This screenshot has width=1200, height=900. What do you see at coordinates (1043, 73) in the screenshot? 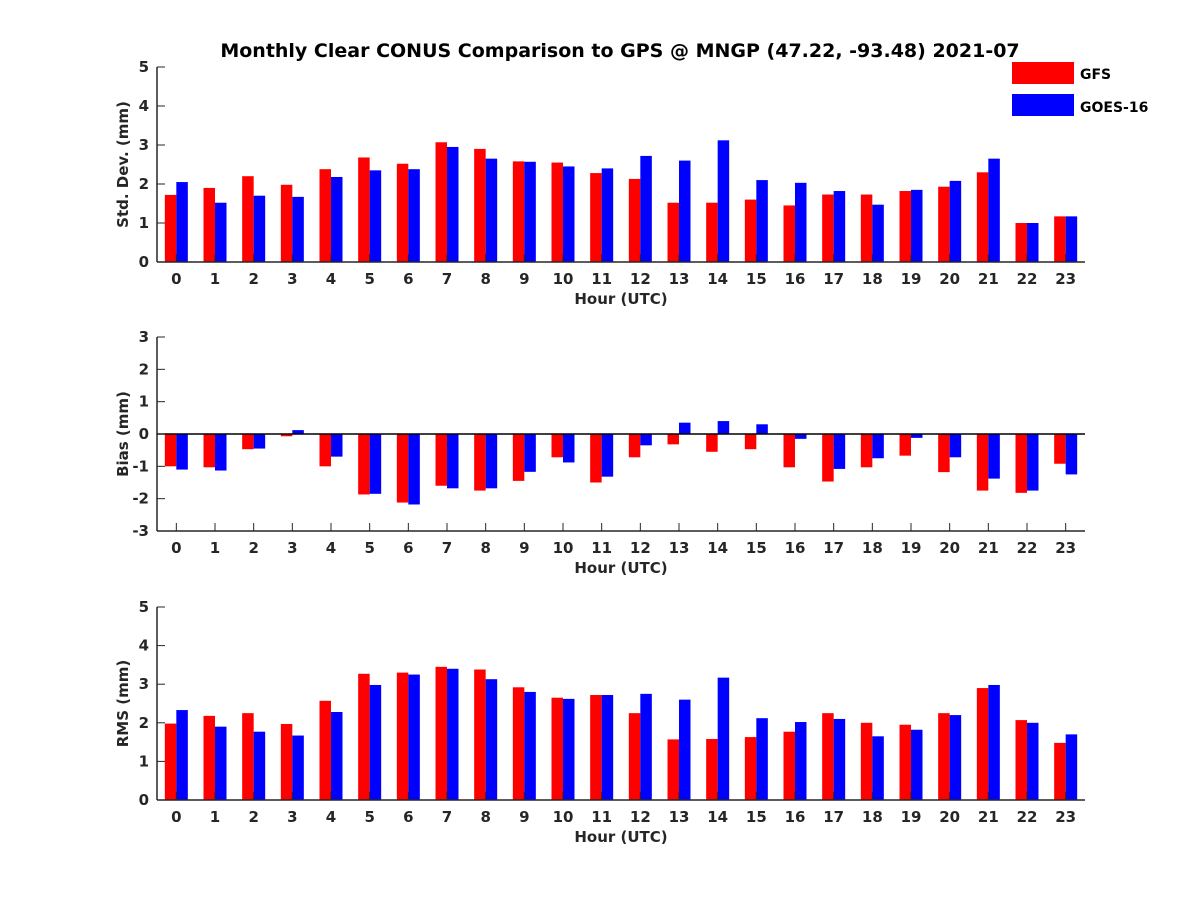
I see `legend-swatch-gfs` at bounding box center [1043, 73].